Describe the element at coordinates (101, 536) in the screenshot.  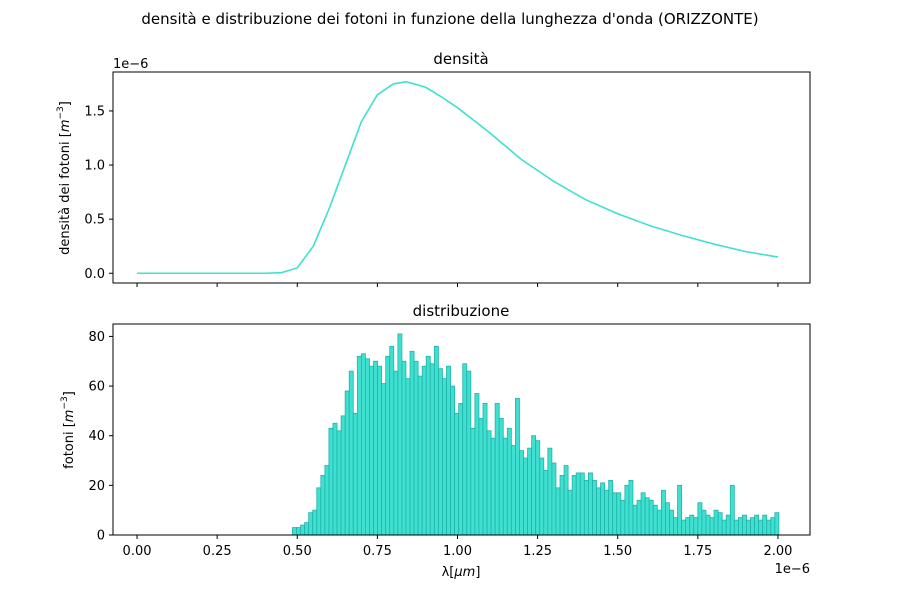
I see `y-tick-label: 0` at that location.